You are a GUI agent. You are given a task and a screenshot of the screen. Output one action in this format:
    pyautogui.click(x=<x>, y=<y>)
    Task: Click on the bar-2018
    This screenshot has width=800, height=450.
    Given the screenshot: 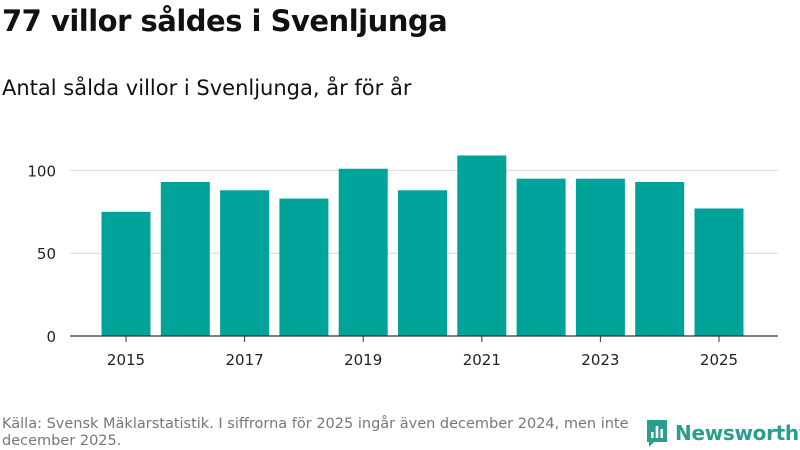 What is the action you would take?
    pyautogui.click(x=304, y=267)
    